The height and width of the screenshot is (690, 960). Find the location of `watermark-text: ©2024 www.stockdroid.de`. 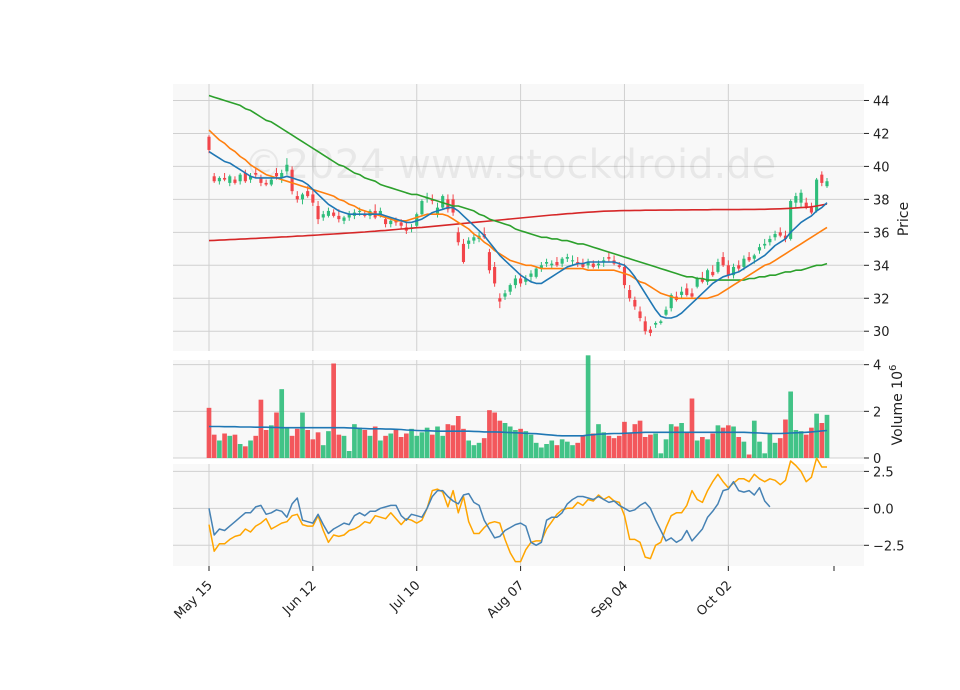

watermark-text: ©2024 www.stockdroid.de is located at coordinates (510, 165).